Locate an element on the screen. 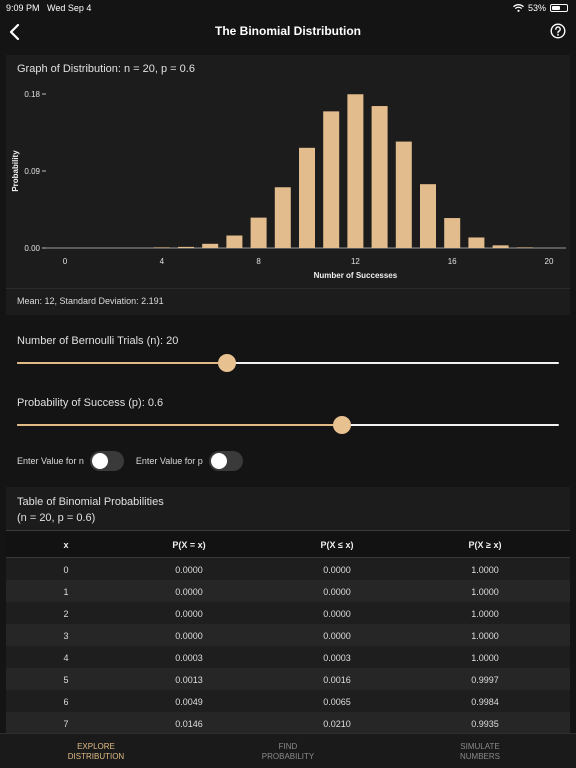  tab-simulate-numbers: SIMULATE NUMBERS is located at coordinates (480, 752).